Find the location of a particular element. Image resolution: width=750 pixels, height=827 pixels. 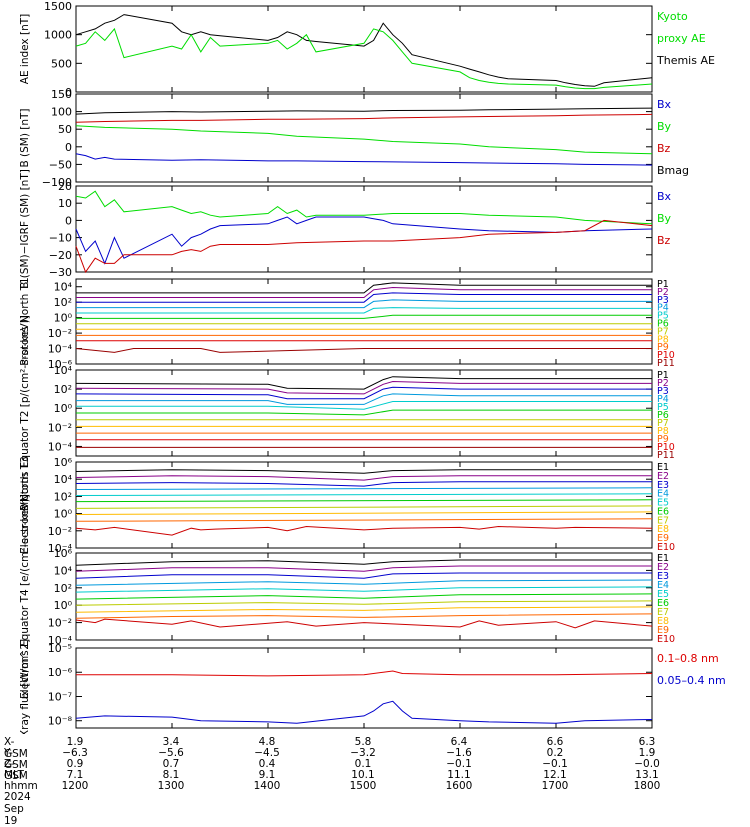

ephem-value: 12.1 is located at coordinates (555, 775).